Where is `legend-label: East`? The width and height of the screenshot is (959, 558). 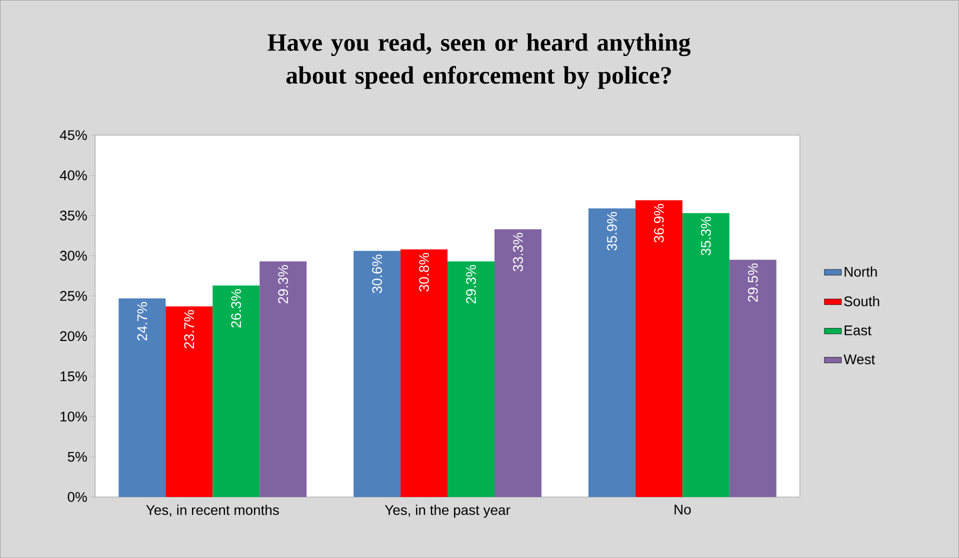 legend-label: East is located at coordinates (858, 330).